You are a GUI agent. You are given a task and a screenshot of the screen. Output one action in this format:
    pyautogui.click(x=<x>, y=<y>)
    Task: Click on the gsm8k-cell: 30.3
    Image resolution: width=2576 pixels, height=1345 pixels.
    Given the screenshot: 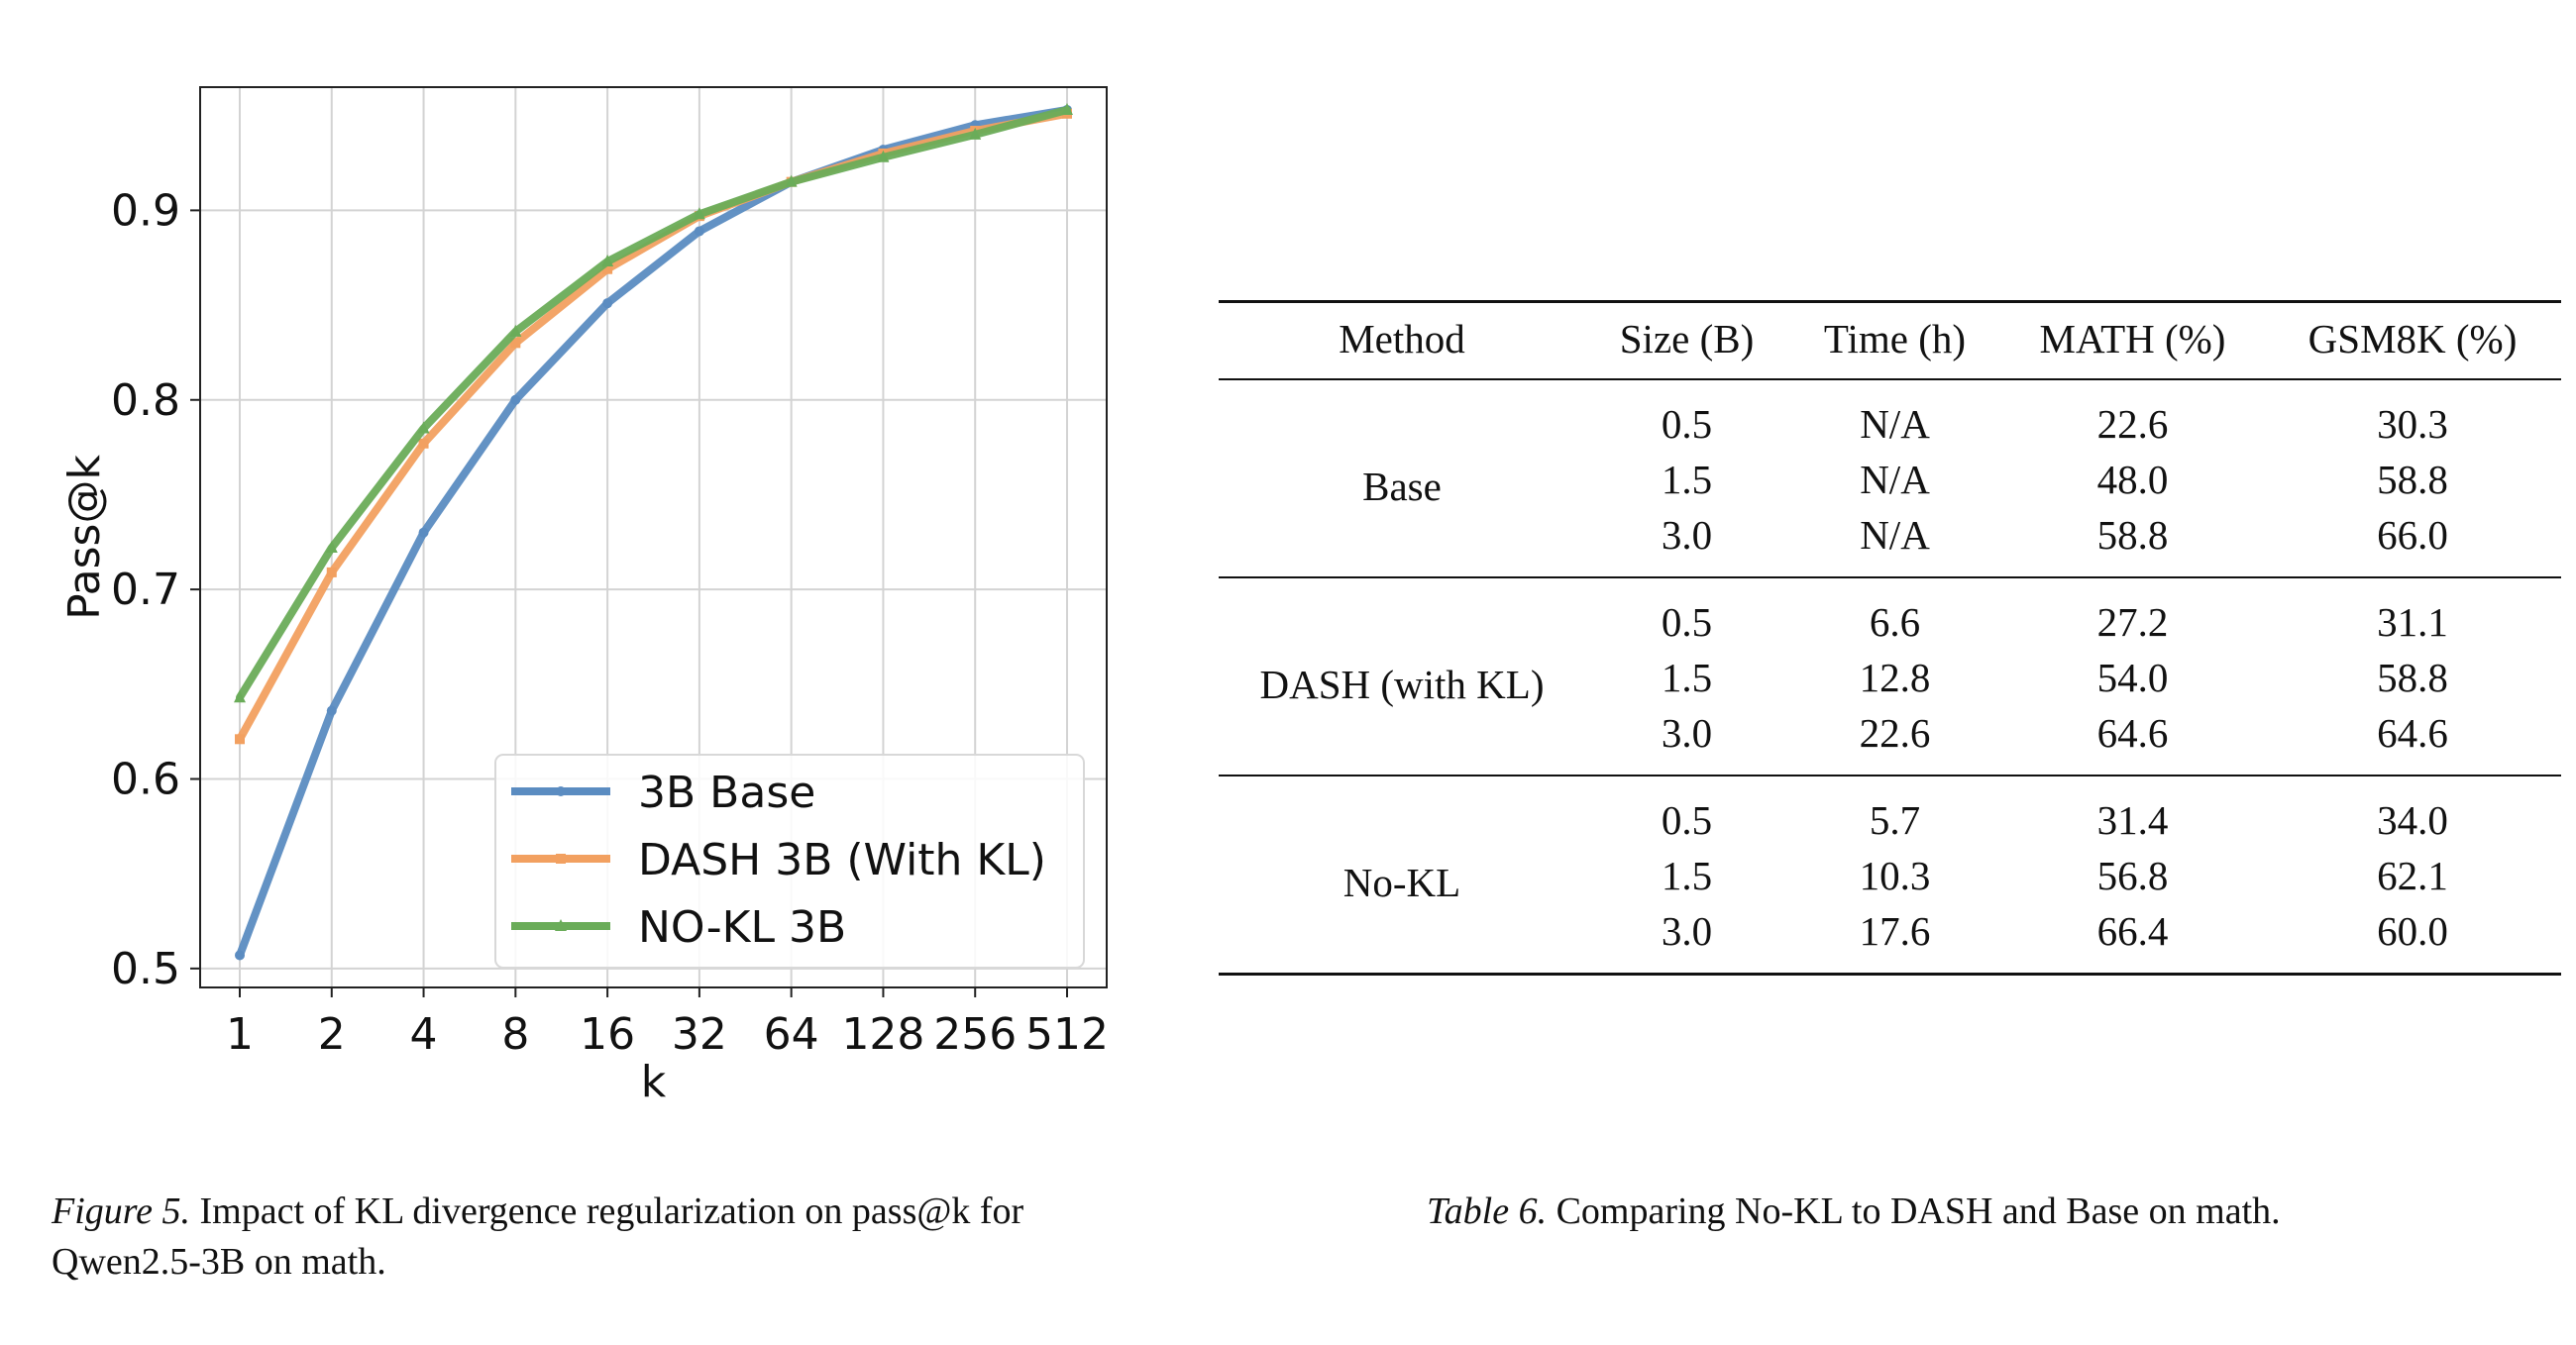 What is the action you would take?
    pyautogui.click(x=2412, y=424)
    